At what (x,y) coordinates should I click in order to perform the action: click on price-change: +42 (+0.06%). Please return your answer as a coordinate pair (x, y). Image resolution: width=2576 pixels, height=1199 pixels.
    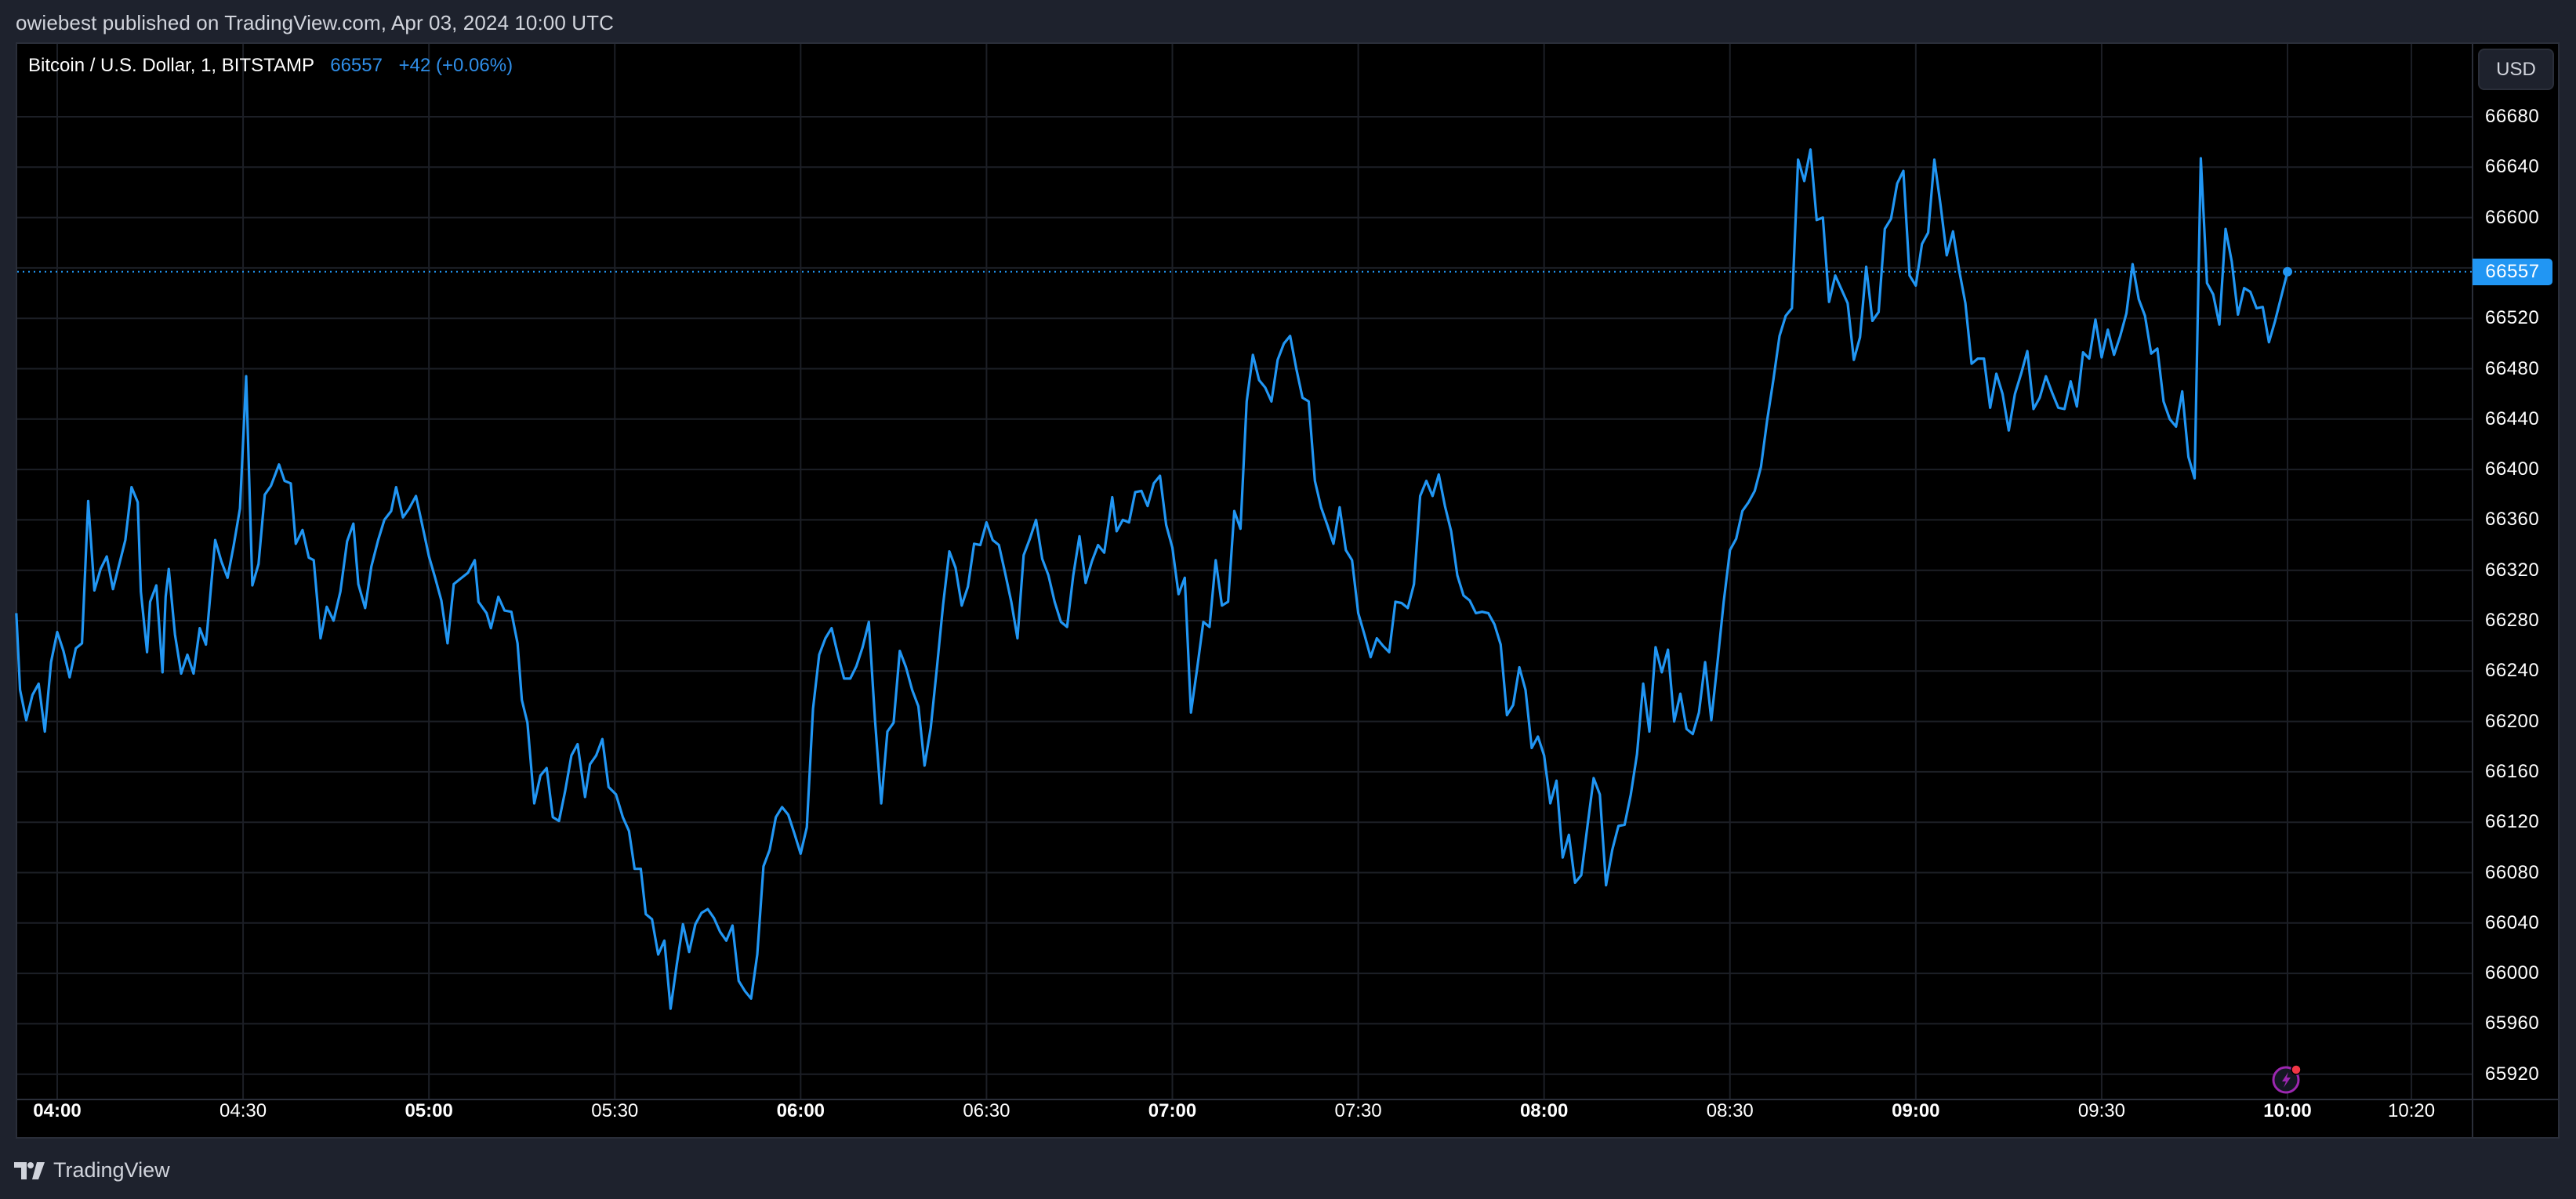
    Looking at the image, I should click on (456, 65).